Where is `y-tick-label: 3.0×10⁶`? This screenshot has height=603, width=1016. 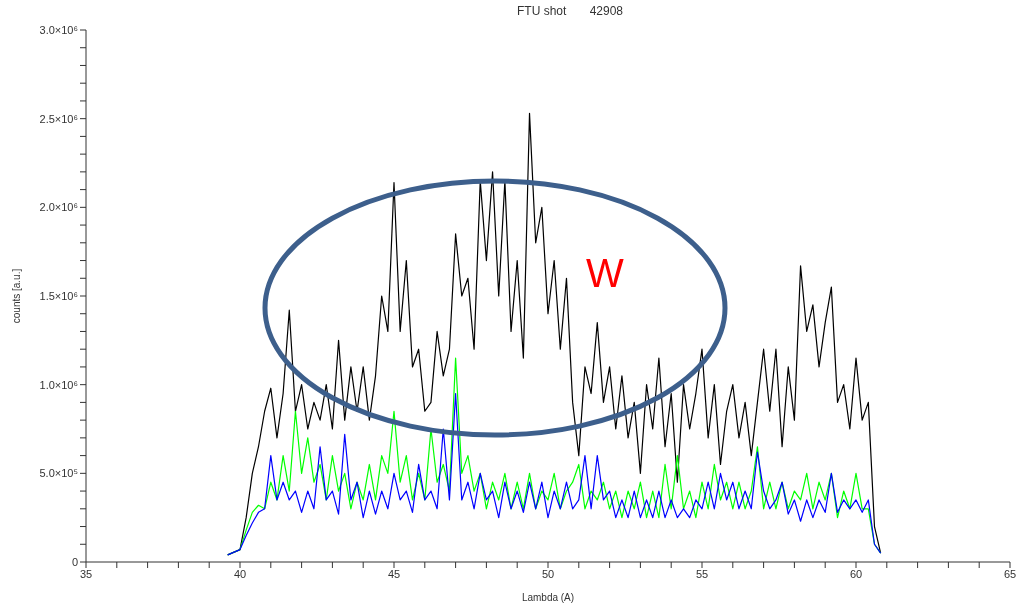
y-tick-label: 3.0×10⁶ is located at coordinates (58, 29).